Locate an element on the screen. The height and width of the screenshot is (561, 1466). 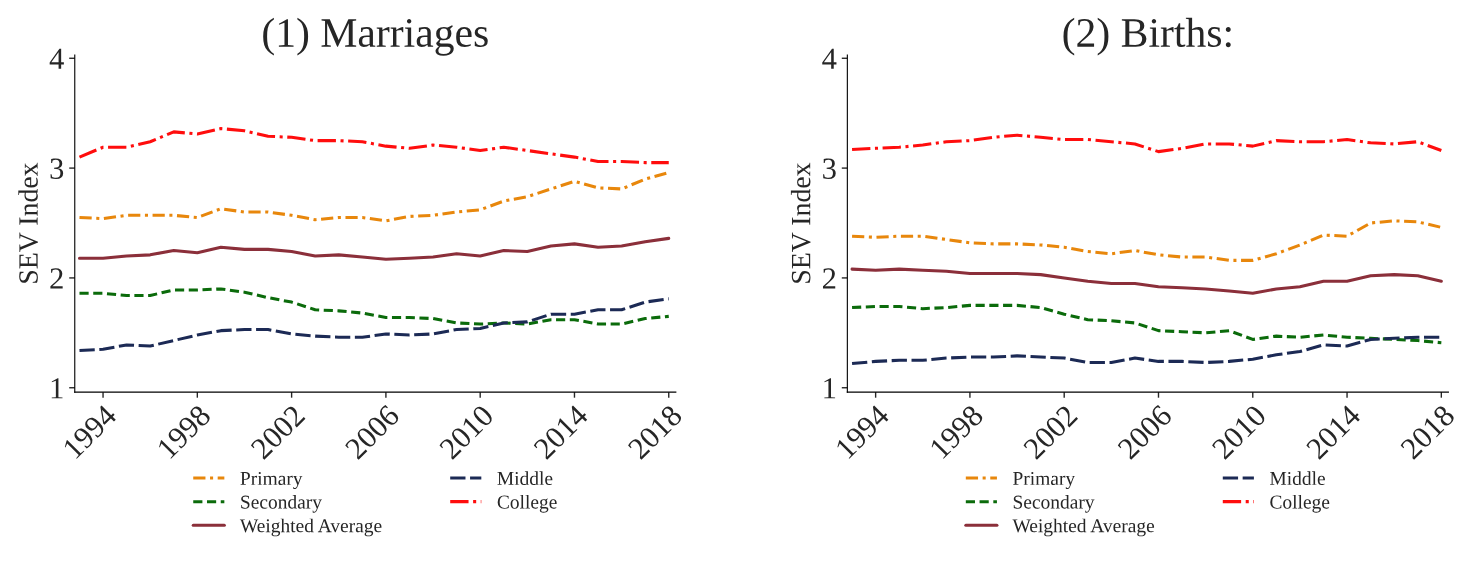
chart-title: (2) Births: is located at coordinates (1147, 36).